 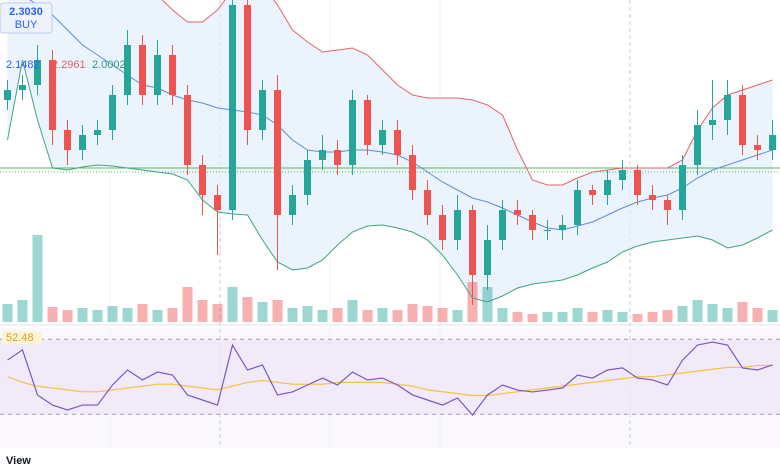 What do you see at coordinates (23, 65) in the screenshot?
I see `bb-middle-label: 2.1482` at bounding box center [23, 65].